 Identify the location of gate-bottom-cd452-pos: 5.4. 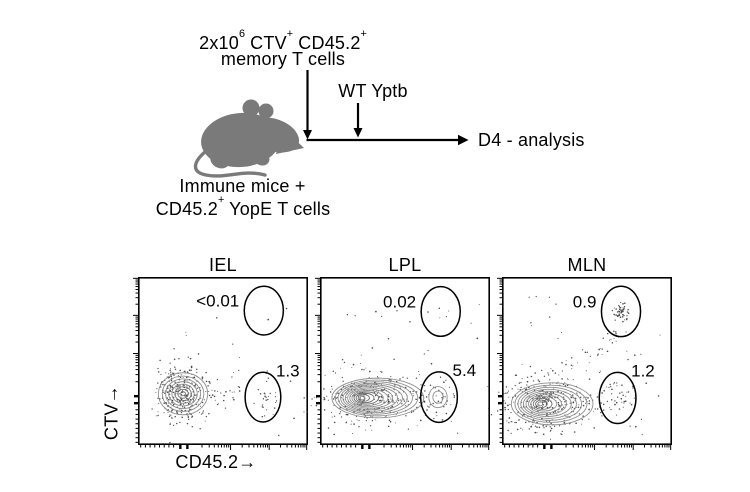
(448, 392).